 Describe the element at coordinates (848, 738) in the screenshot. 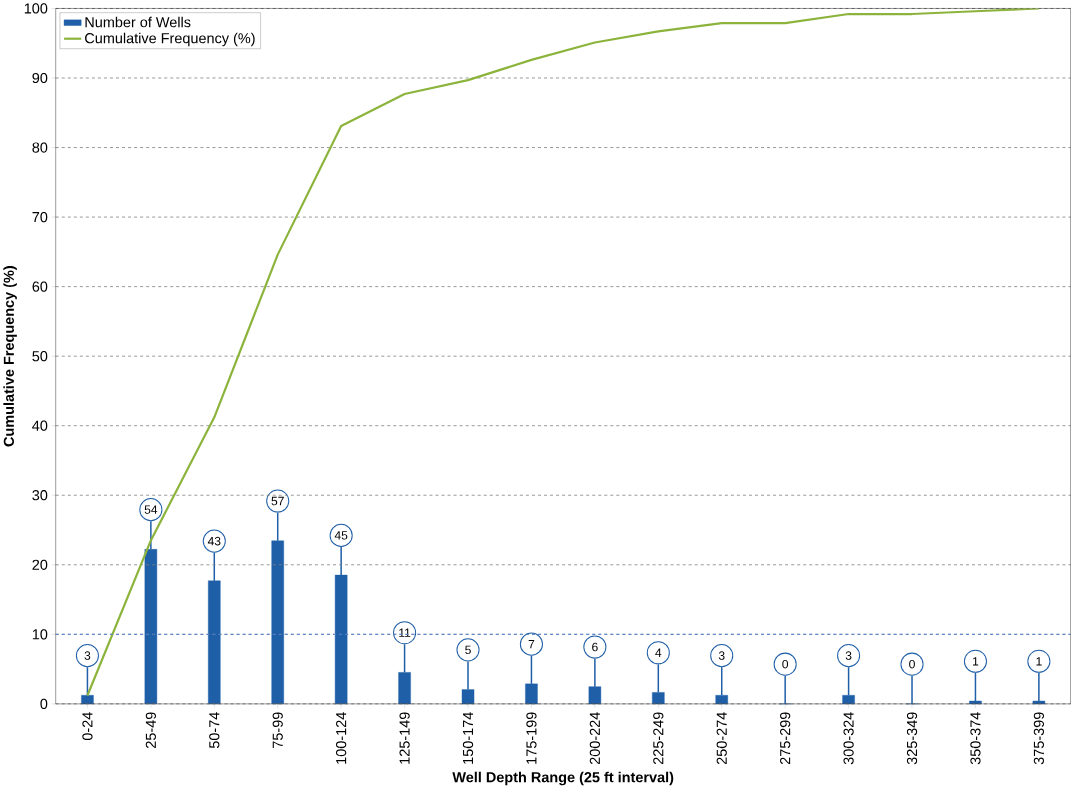

I see `x-tick-label: 300-324` at that location.